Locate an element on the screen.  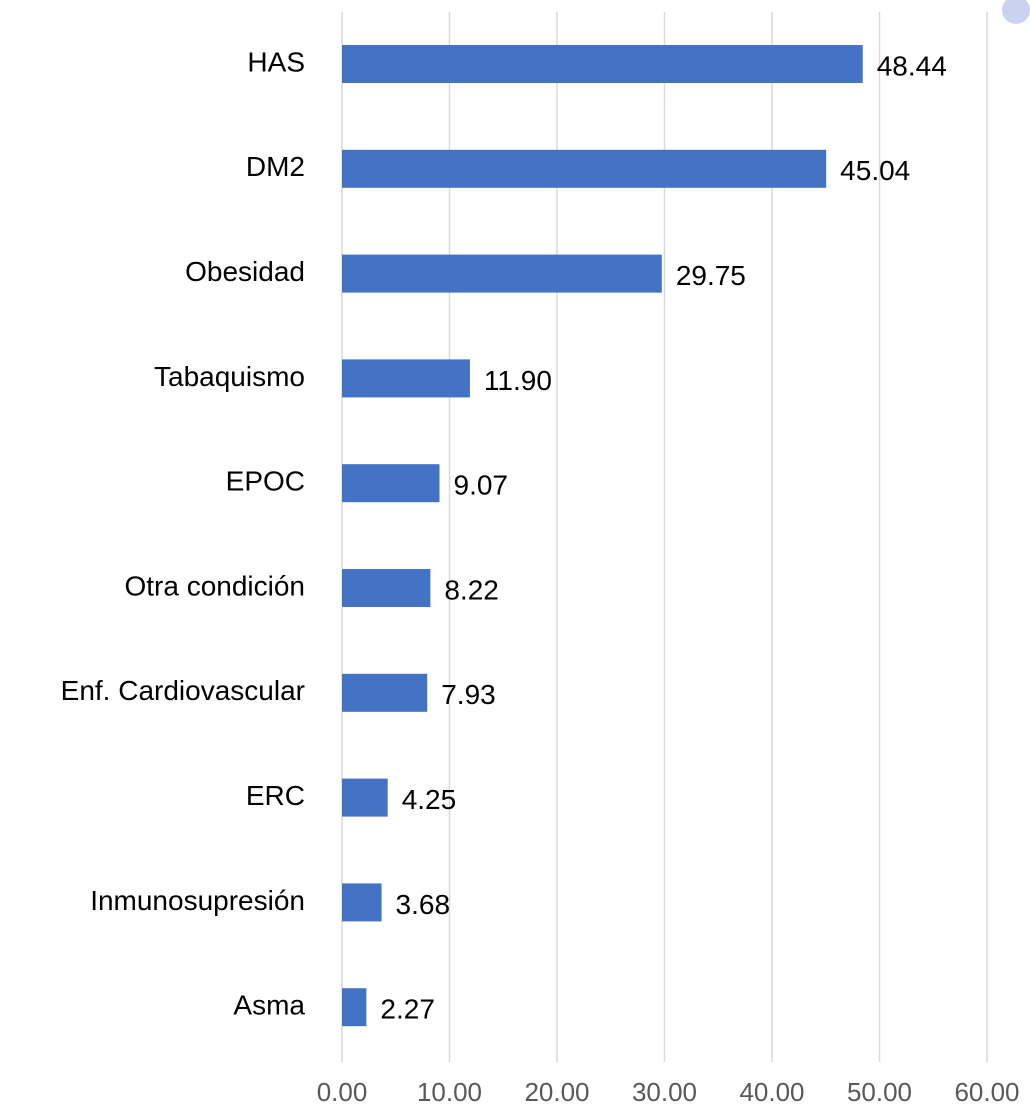
x-tick-label: 40.00 is located at coordinates (771, 1092).